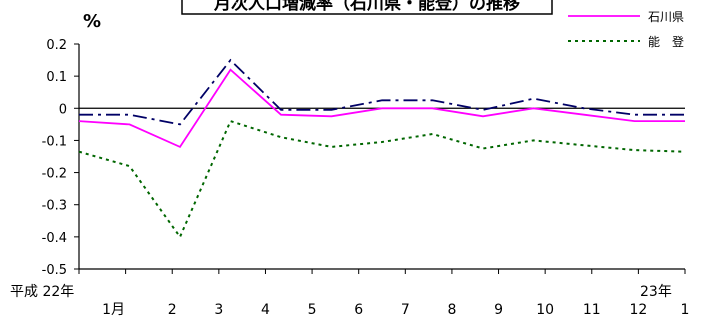  I want to click on x-tick-label: 7, so click(405, 310).